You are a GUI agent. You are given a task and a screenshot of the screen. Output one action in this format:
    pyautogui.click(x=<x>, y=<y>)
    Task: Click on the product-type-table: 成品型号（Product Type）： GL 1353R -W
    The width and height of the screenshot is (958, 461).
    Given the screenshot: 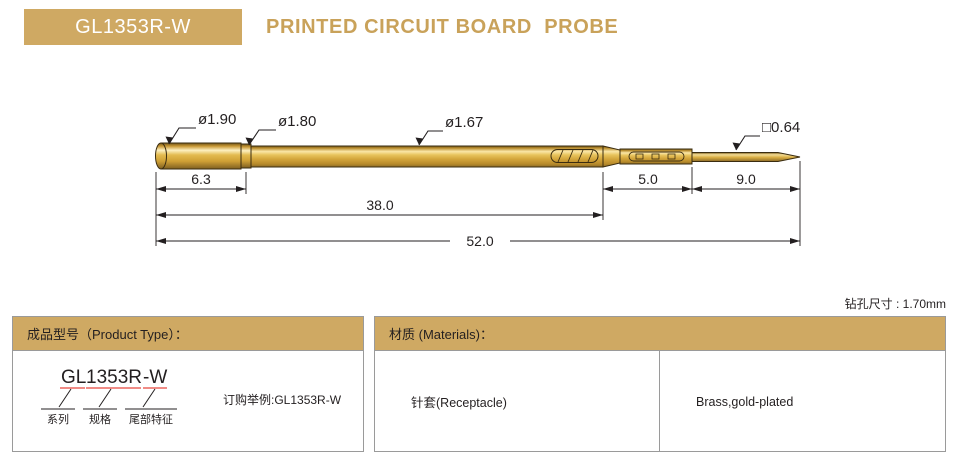 What is the action you would take?
    pyautogui.click(x=188, y=384)
    